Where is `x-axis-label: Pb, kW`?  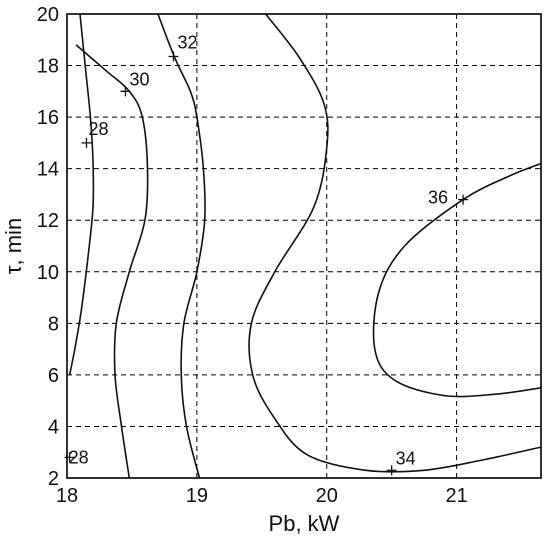
x-axis-label: Pb, kW is located at coordinates (304, 523).